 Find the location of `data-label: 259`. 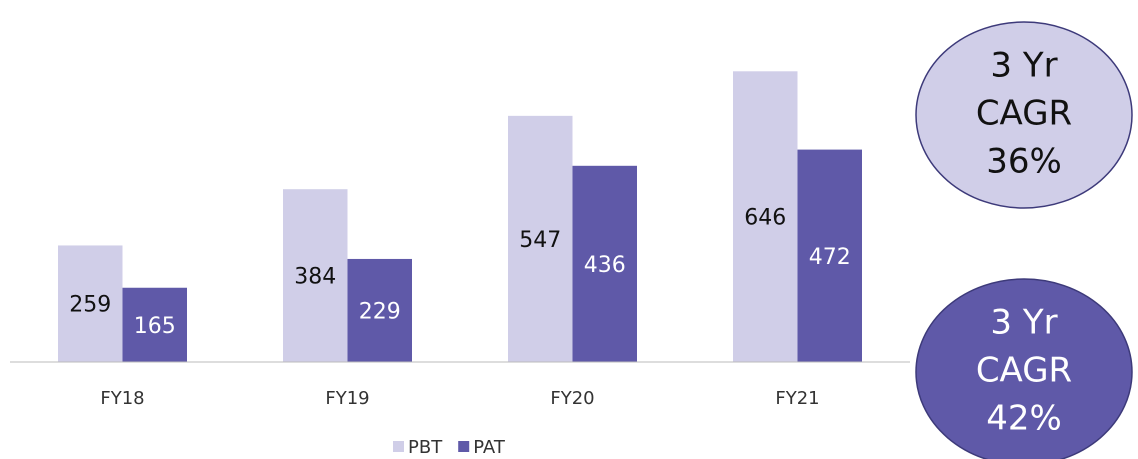

data-label: 259 is located at coordinates (90, 305).